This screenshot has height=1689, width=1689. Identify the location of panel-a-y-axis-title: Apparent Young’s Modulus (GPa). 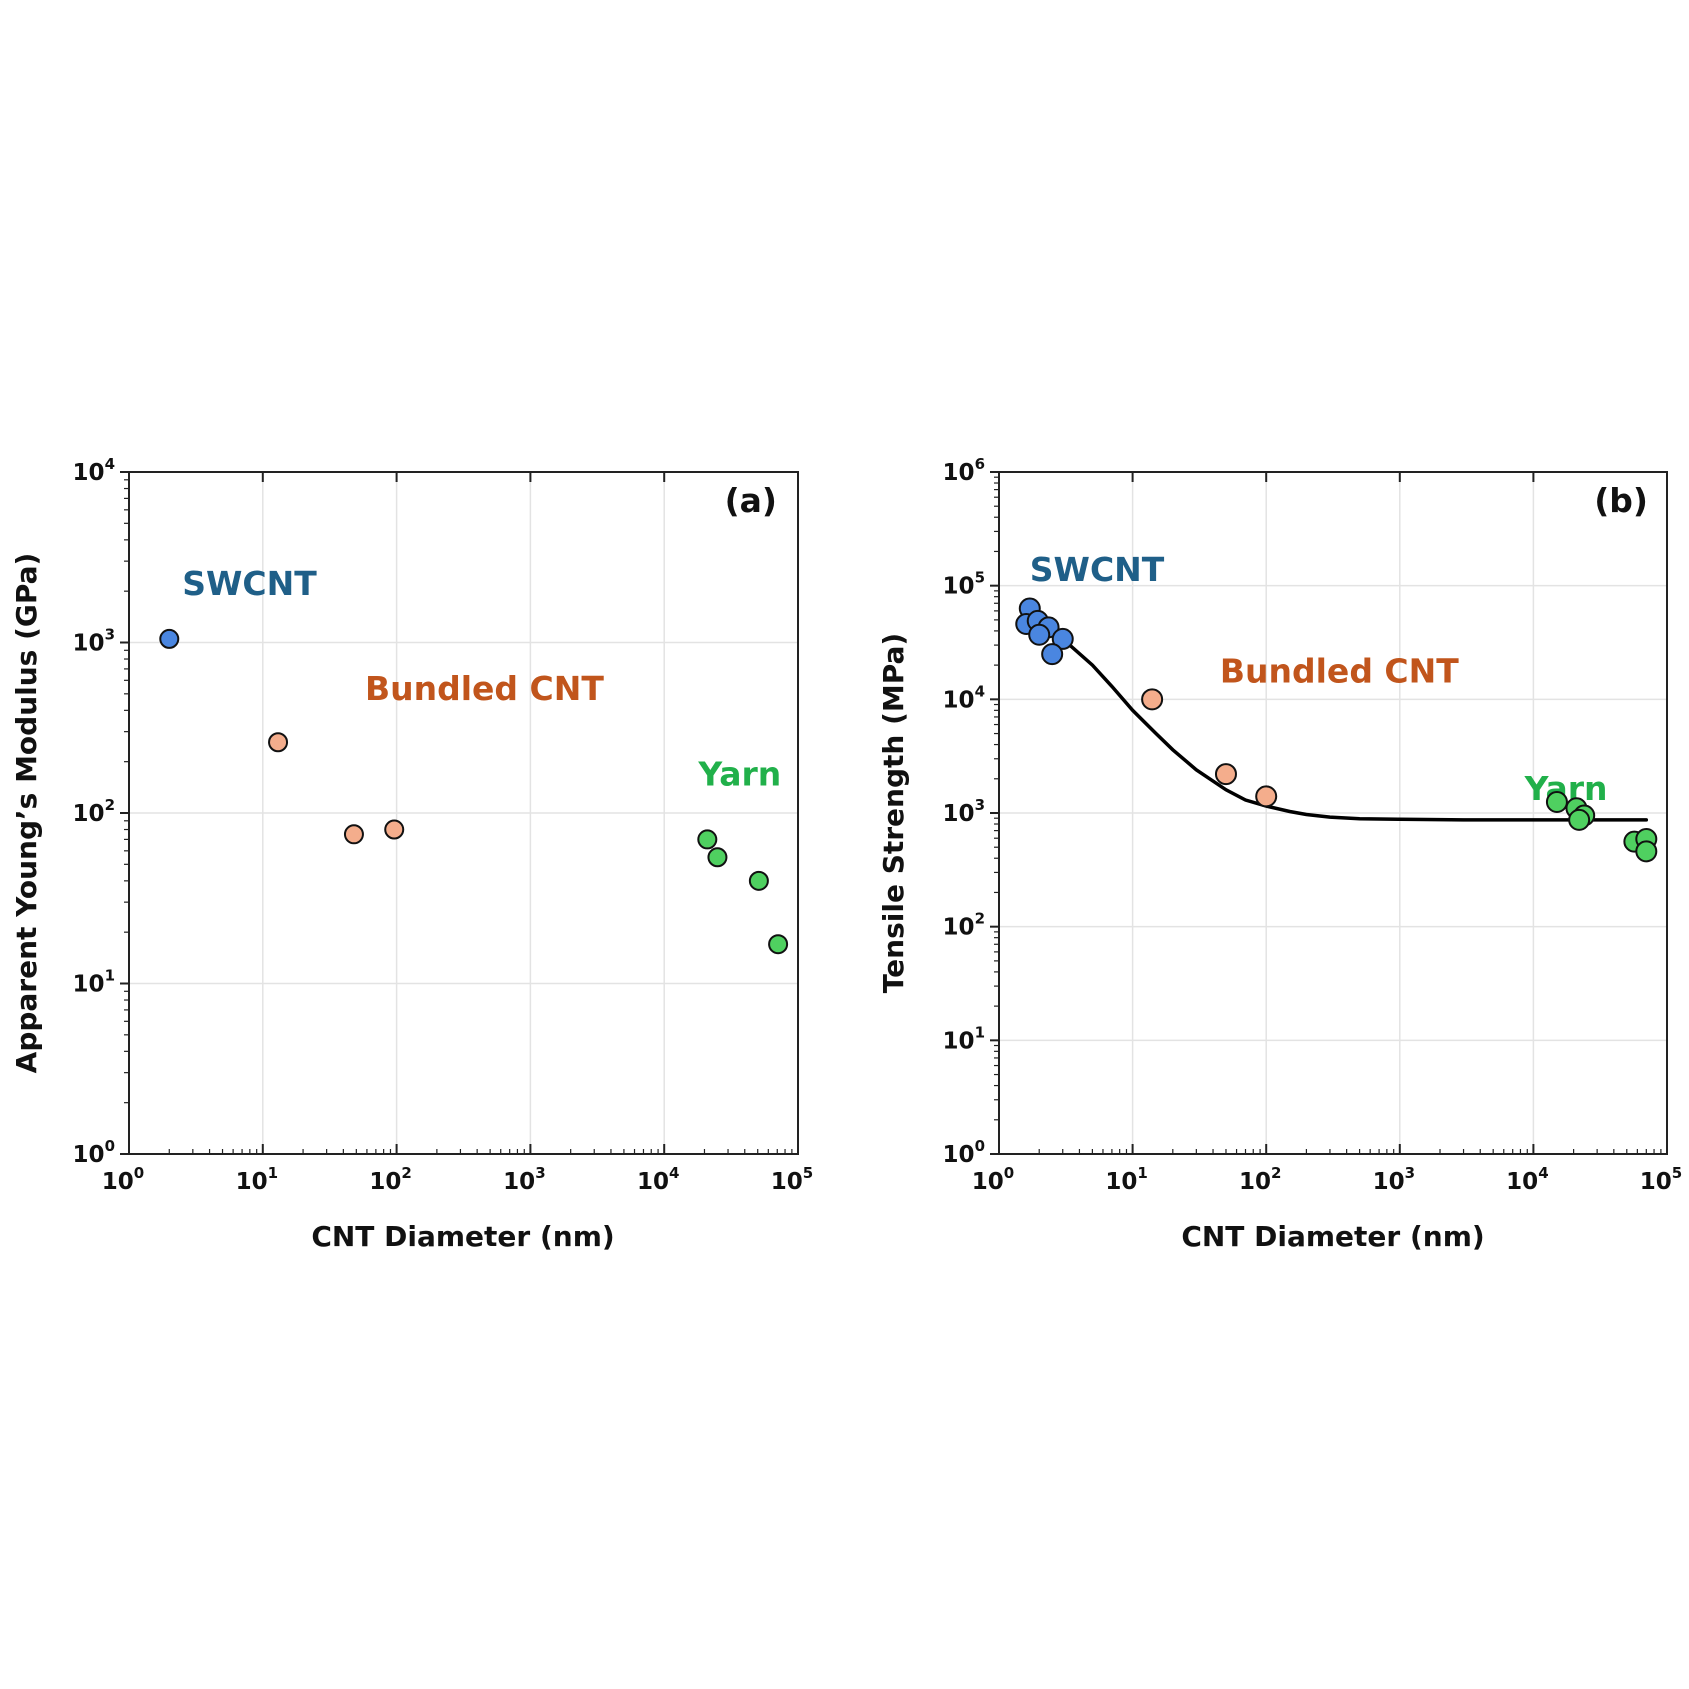
(26, 813).